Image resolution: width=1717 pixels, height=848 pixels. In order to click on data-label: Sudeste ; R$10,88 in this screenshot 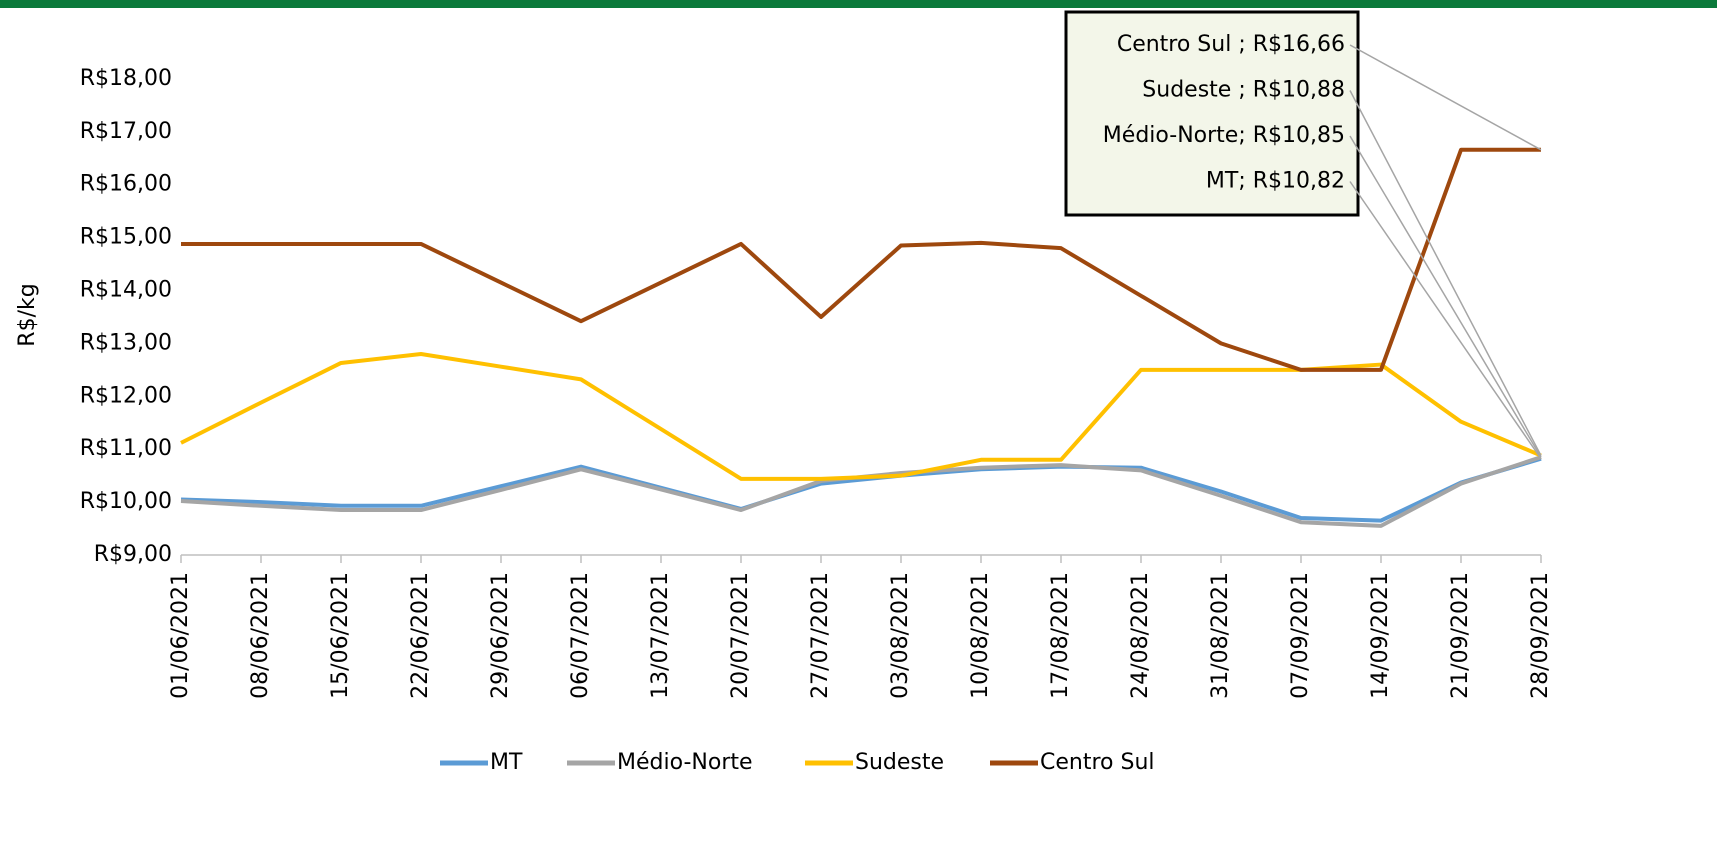, I will do `click(1243, 90)`.